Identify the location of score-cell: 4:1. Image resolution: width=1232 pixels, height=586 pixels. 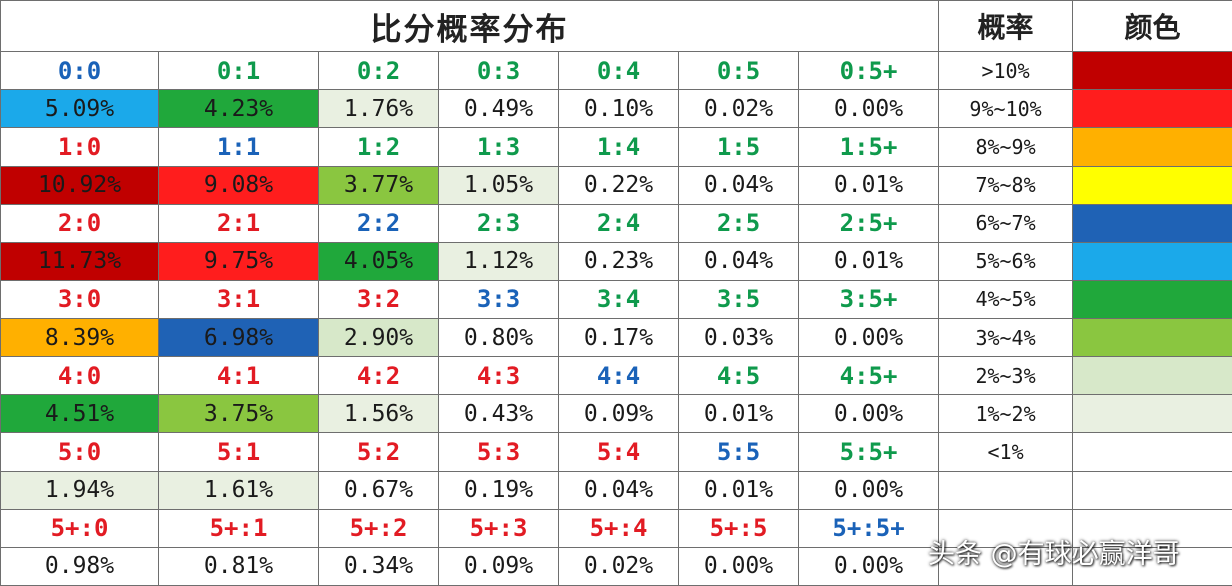
(238, 376).